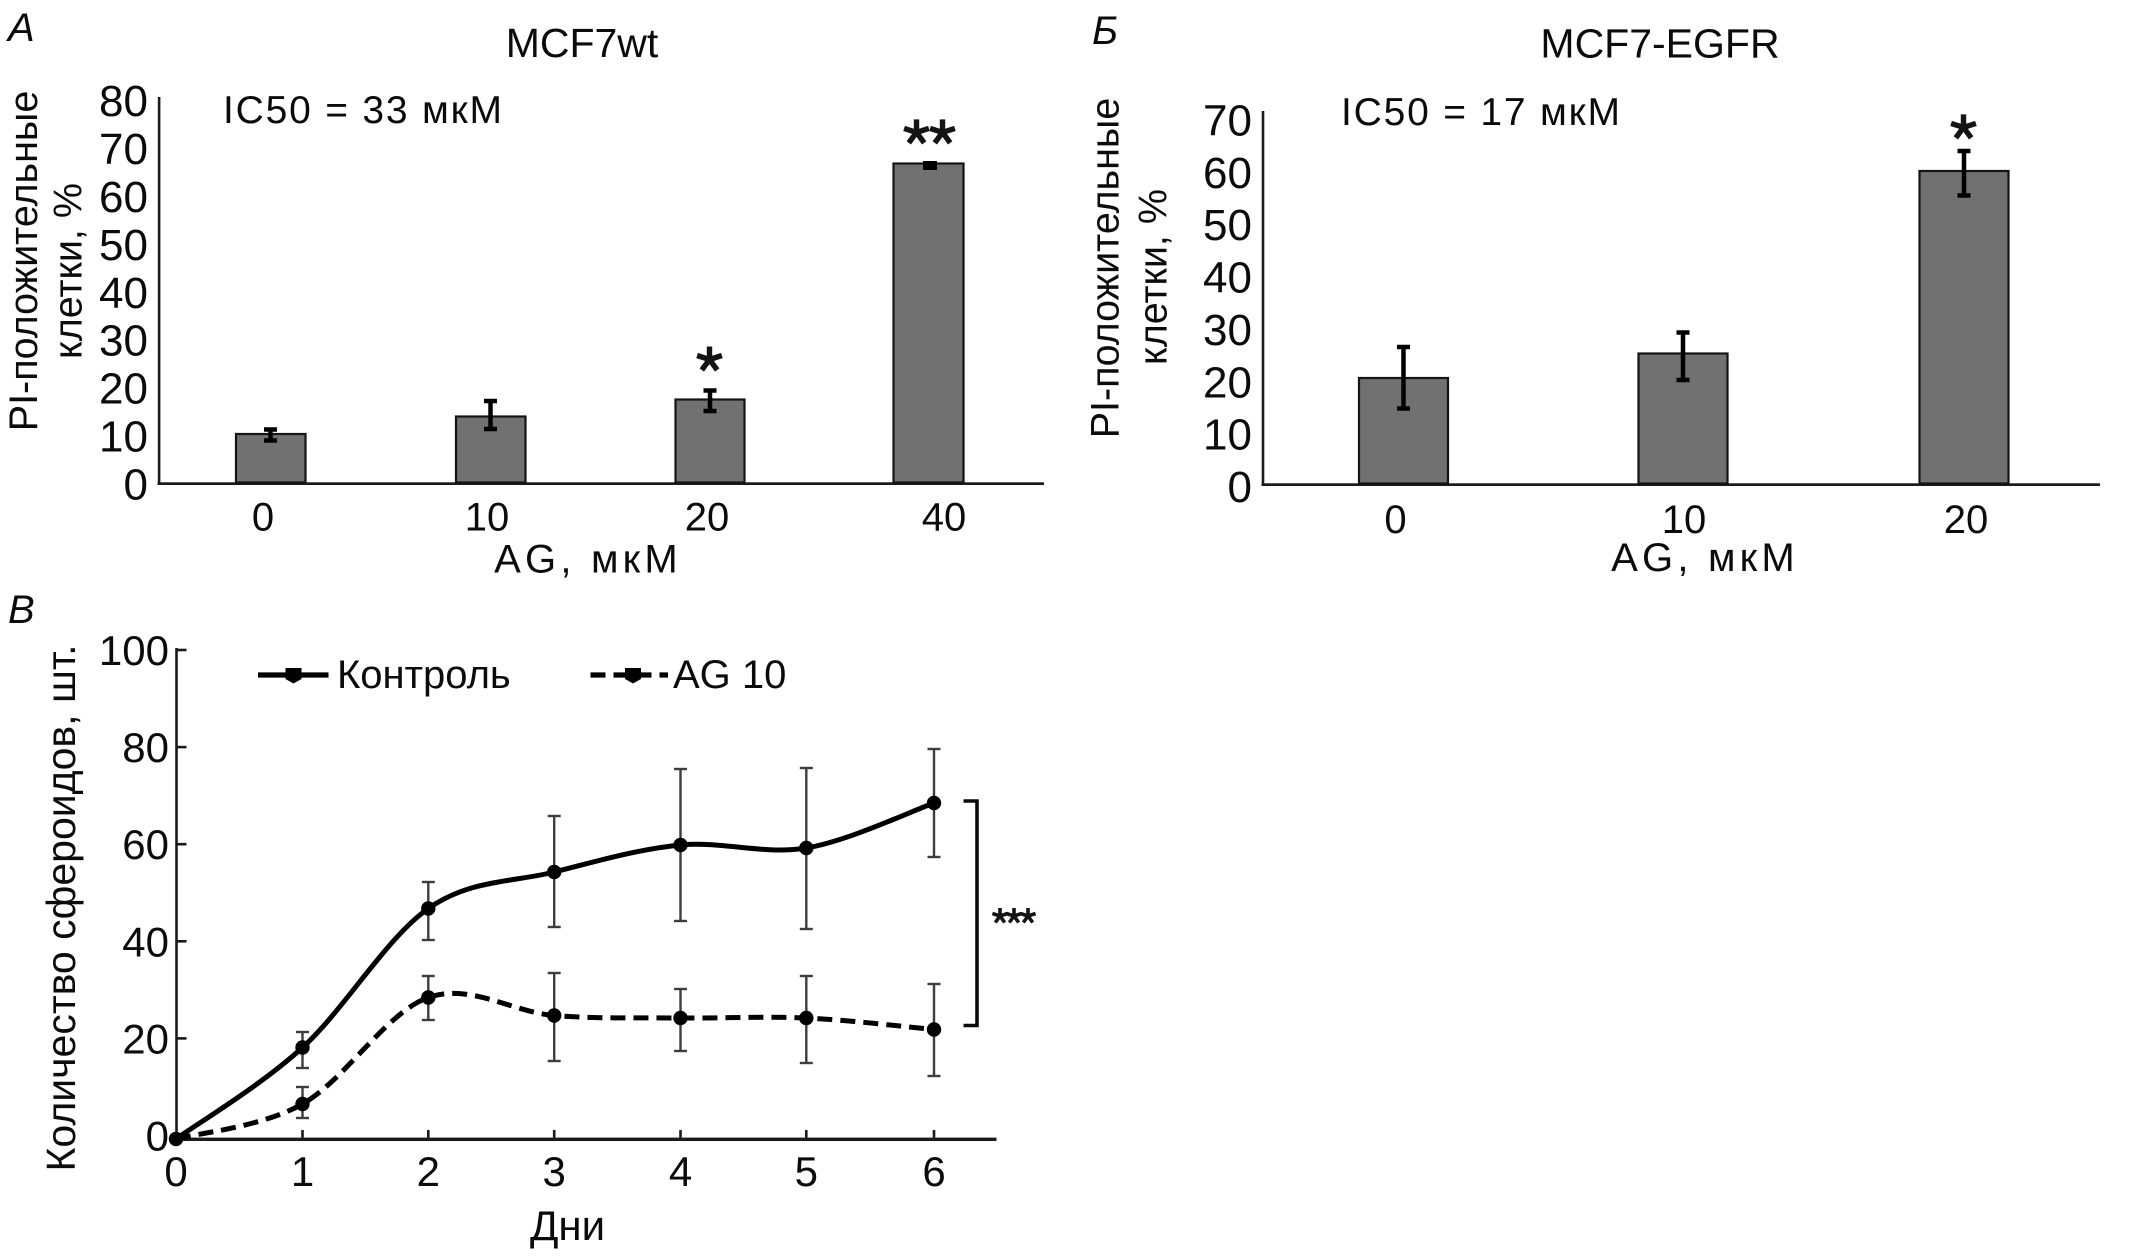 The image size is (2133, 1258). What do you see at coordinates (1105, 31) in the screenshot?
I see `svg-text: Б` at bounding box center [1105, 31].